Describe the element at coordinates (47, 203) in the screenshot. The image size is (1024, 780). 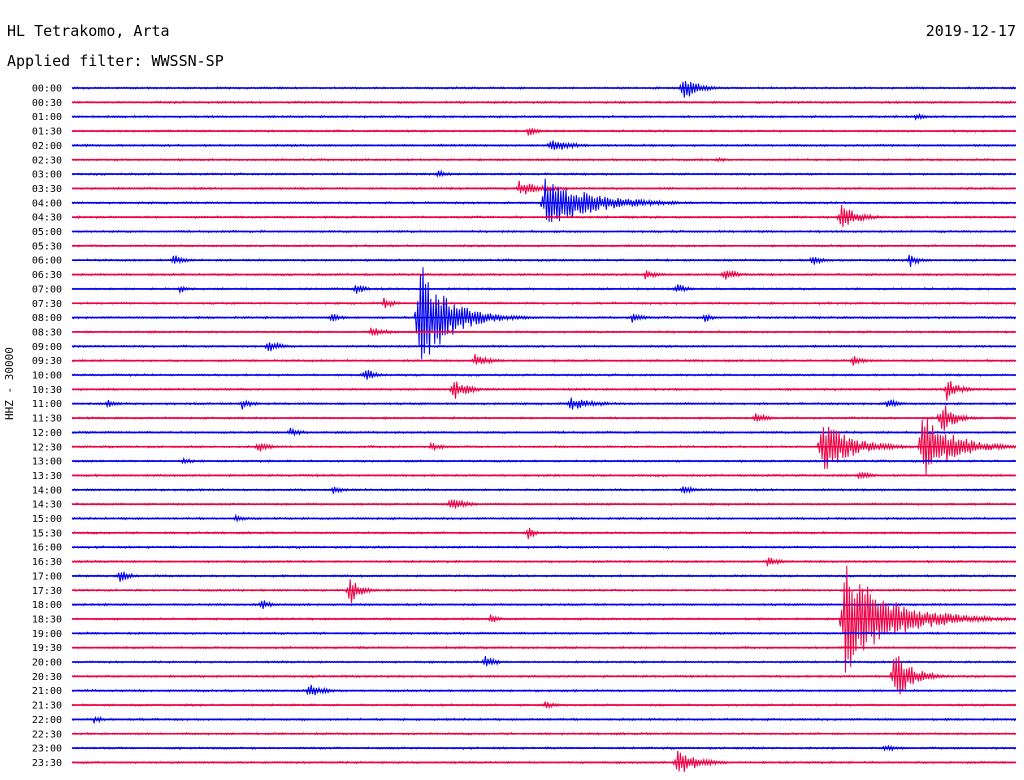
I see `row-time-label: 04:00` at that location.